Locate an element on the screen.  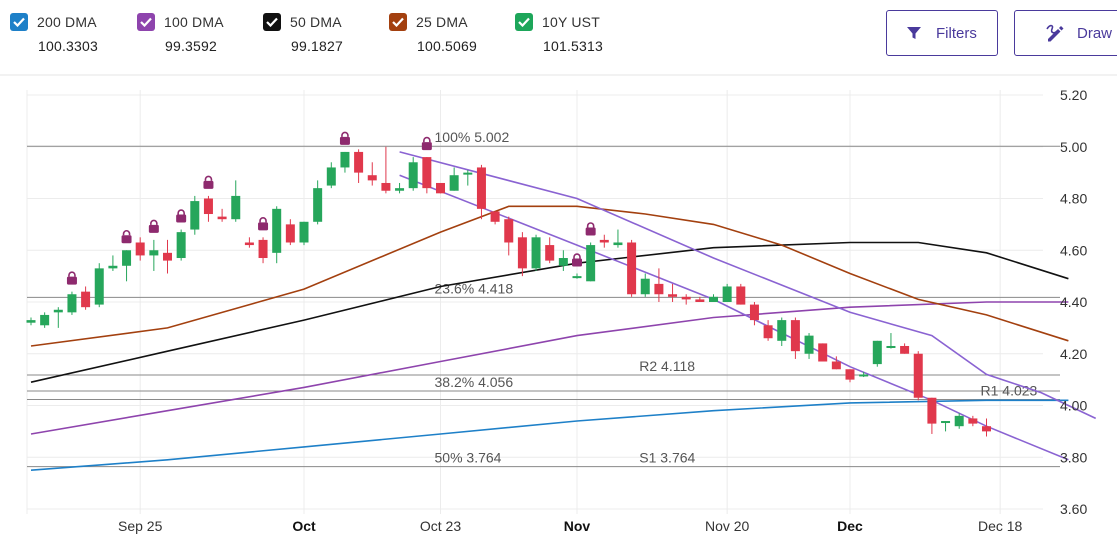
y-tick-label: 4.00 is located at coordinates (1073, 406).